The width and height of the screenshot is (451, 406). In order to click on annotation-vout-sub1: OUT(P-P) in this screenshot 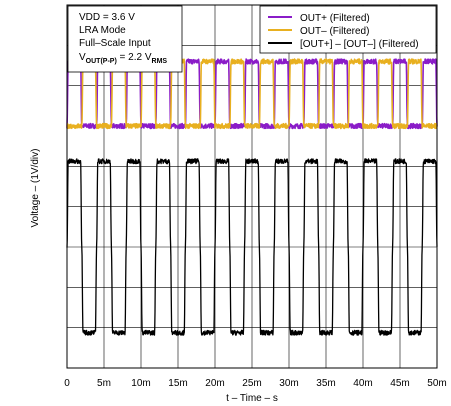, I will do `click(101, 61)`.